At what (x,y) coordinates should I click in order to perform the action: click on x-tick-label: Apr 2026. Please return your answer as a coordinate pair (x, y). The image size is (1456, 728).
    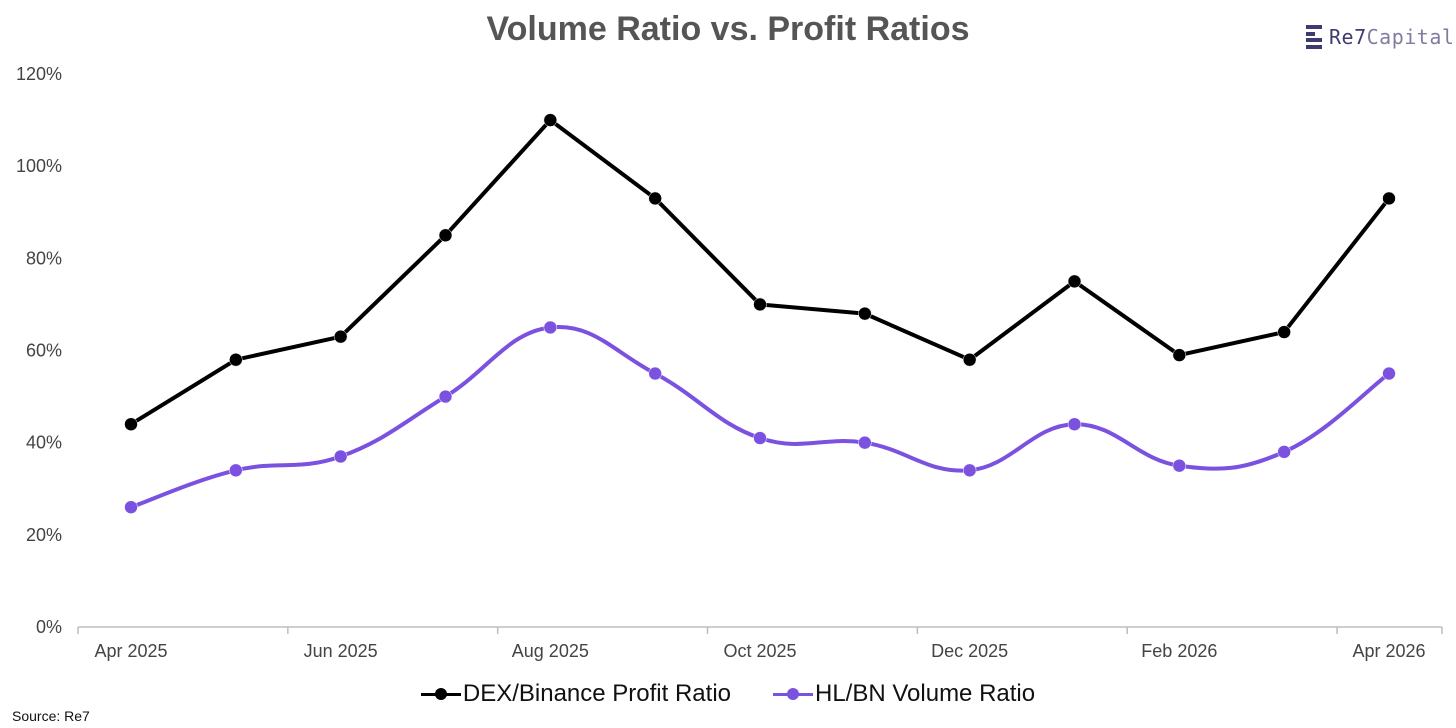
    Looking at the image, I should click on (1388, 651).